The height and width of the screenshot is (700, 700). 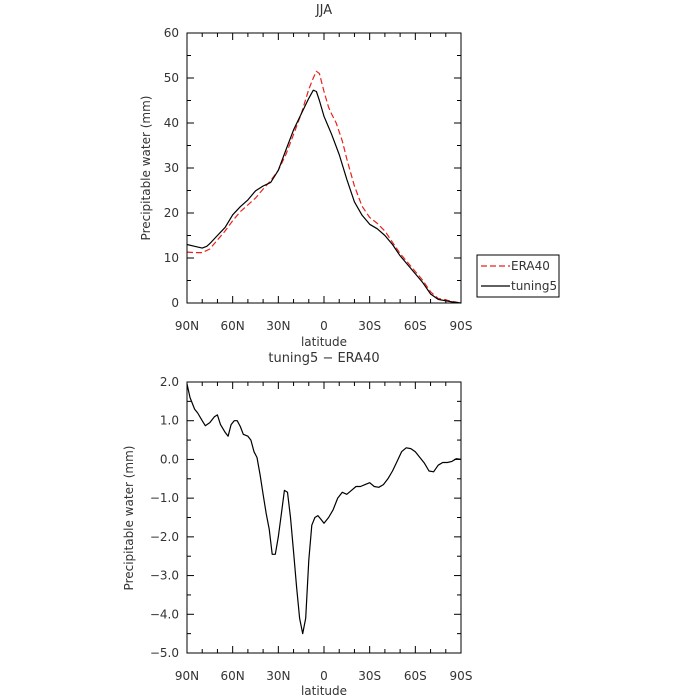 What do you see at coordinates (323, 358) in the screenshot?
I see `bottom-chart-title: tuning5 − ERA40` at bounding box center [323, 358].